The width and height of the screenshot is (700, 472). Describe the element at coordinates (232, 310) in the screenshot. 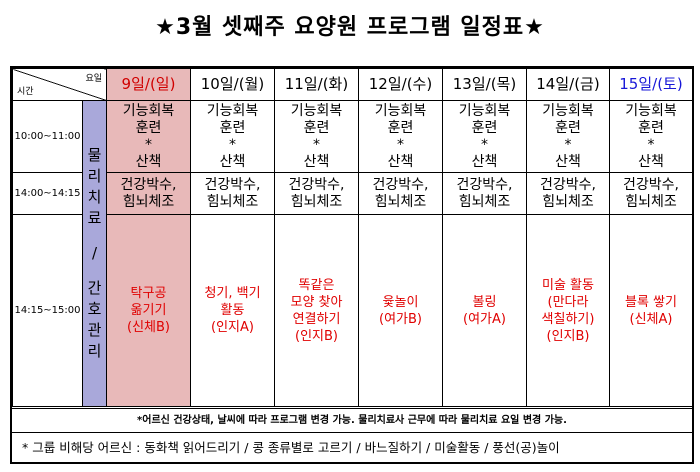

I see `program-line: 활동` at that location.